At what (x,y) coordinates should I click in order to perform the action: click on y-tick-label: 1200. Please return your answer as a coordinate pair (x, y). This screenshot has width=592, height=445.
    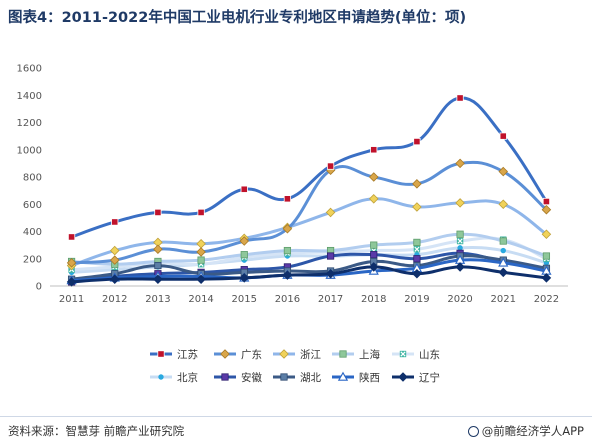
    Looking at the image, I should click on (29, 123).